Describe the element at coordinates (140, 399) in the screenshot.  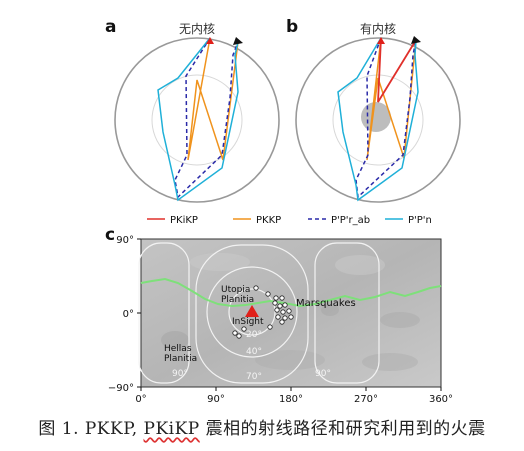
I see `x-tick-label-0: 0°` at that location.